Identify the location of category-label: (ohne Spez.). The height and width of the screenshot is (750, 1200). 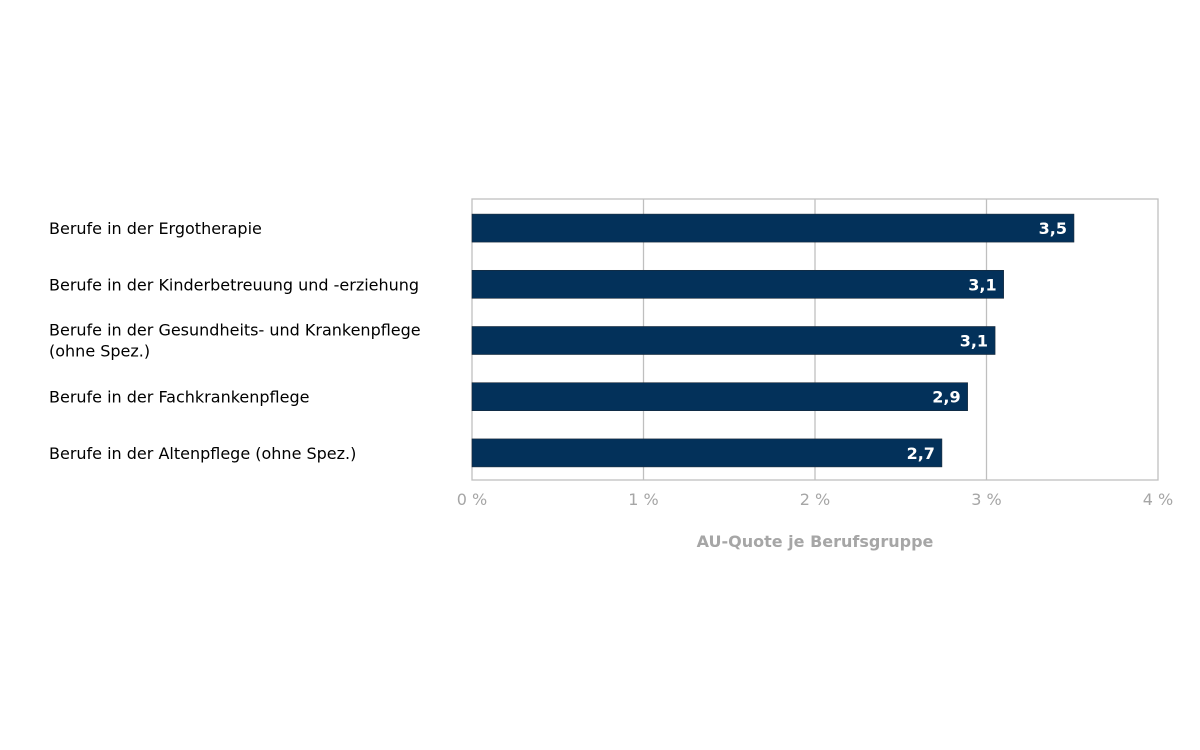
(99, 351).